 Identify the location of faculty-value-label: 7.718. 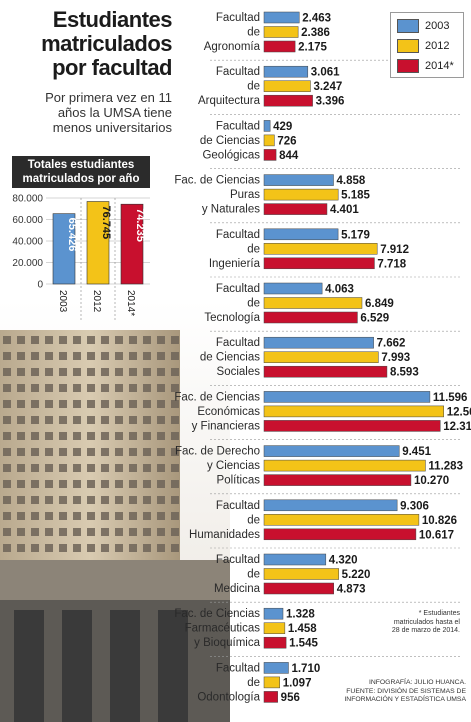
(391, 264).